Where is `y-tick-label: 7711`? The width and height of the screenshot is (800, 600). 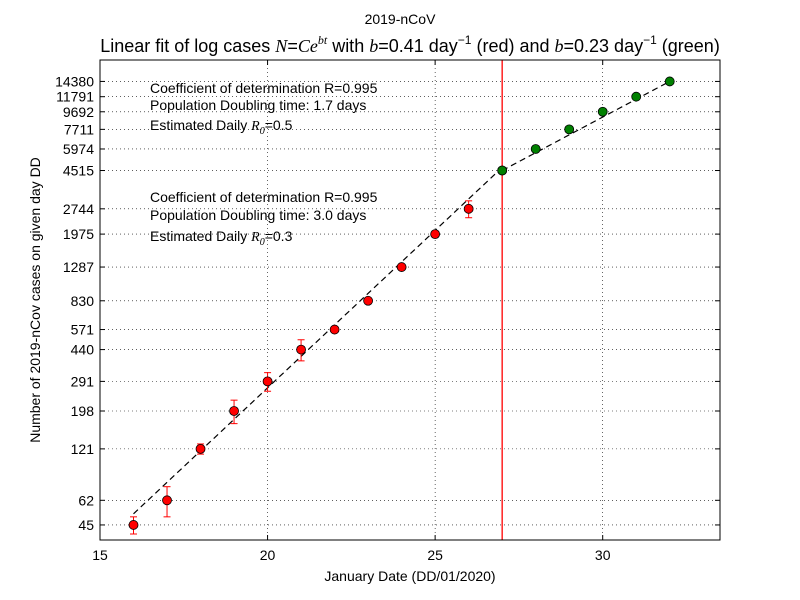
y-tick-label: 7711 is located at coordinates (79, 129).